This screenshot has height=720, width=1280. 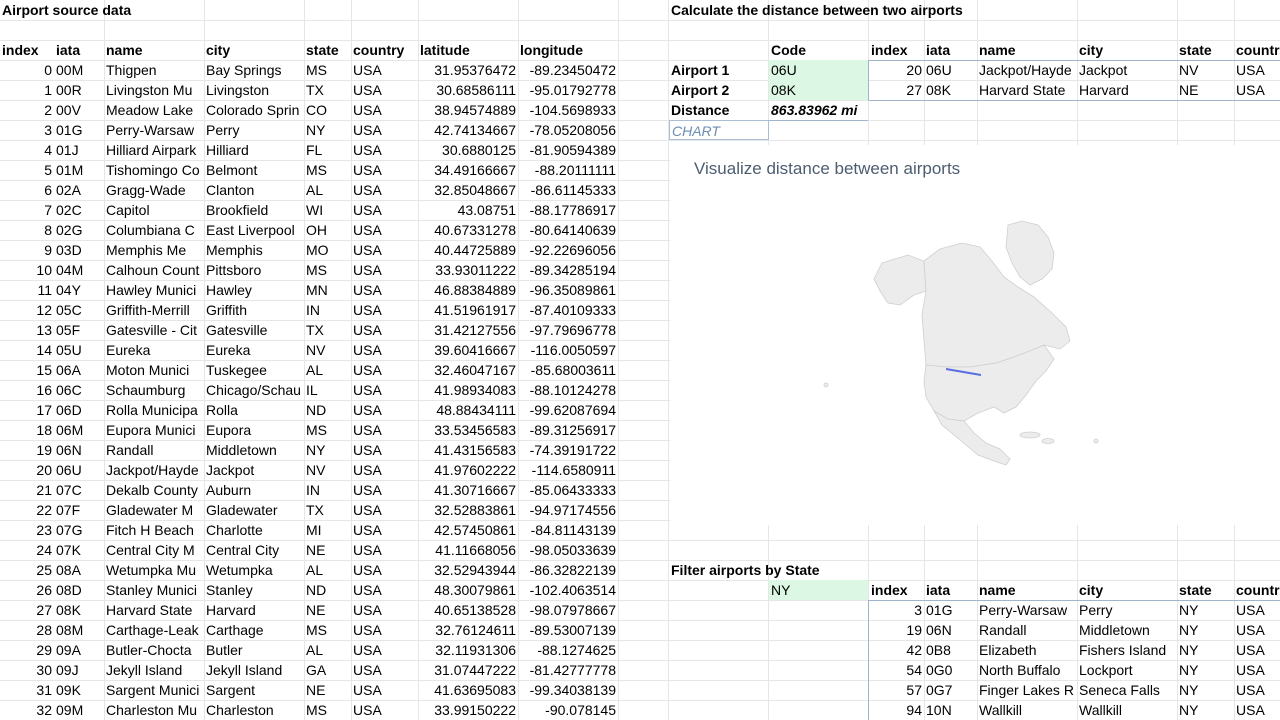 What do you see at coordinates (150, 550) in the screenshot?
I see `source-cell-name: Central City M` at bounding box center [150, 550].